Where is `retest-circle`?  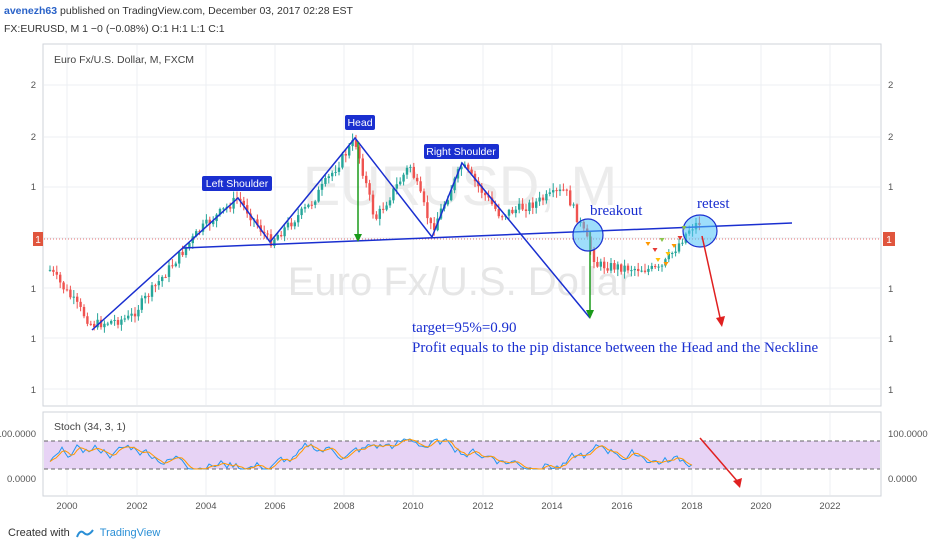
retest-circle is located at coordinates (700, 231).